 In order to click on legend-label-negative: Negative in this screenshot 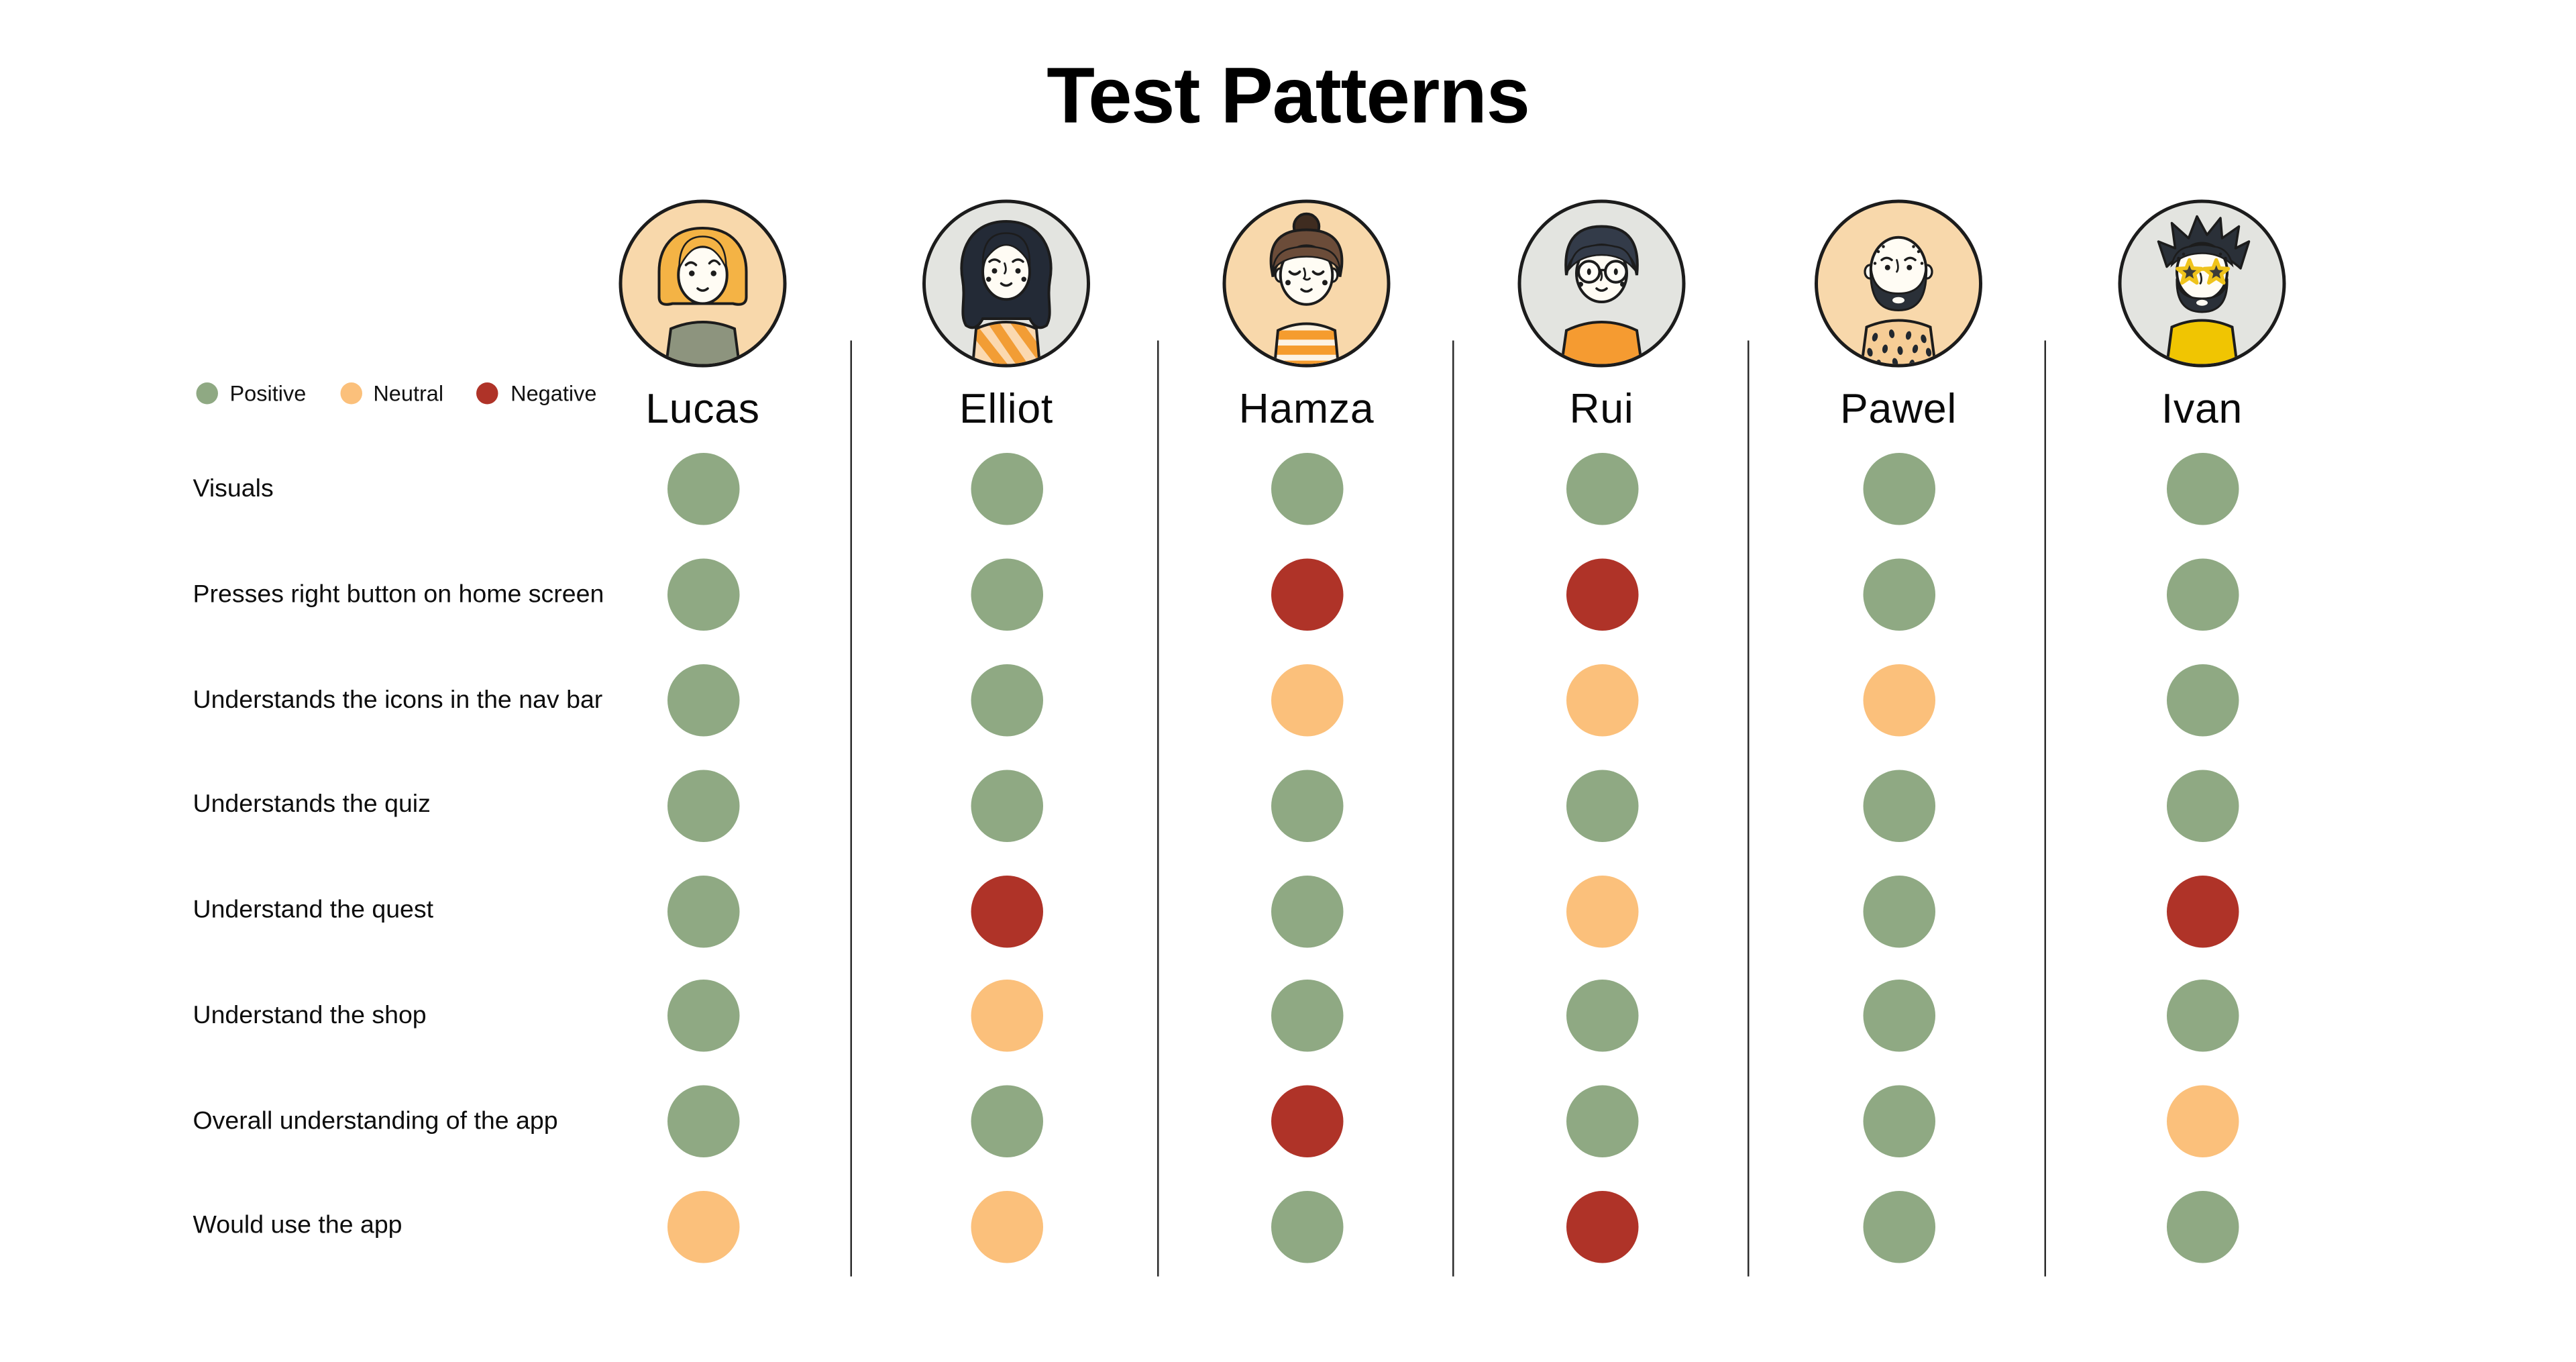, I will do `click(554, 393)`.